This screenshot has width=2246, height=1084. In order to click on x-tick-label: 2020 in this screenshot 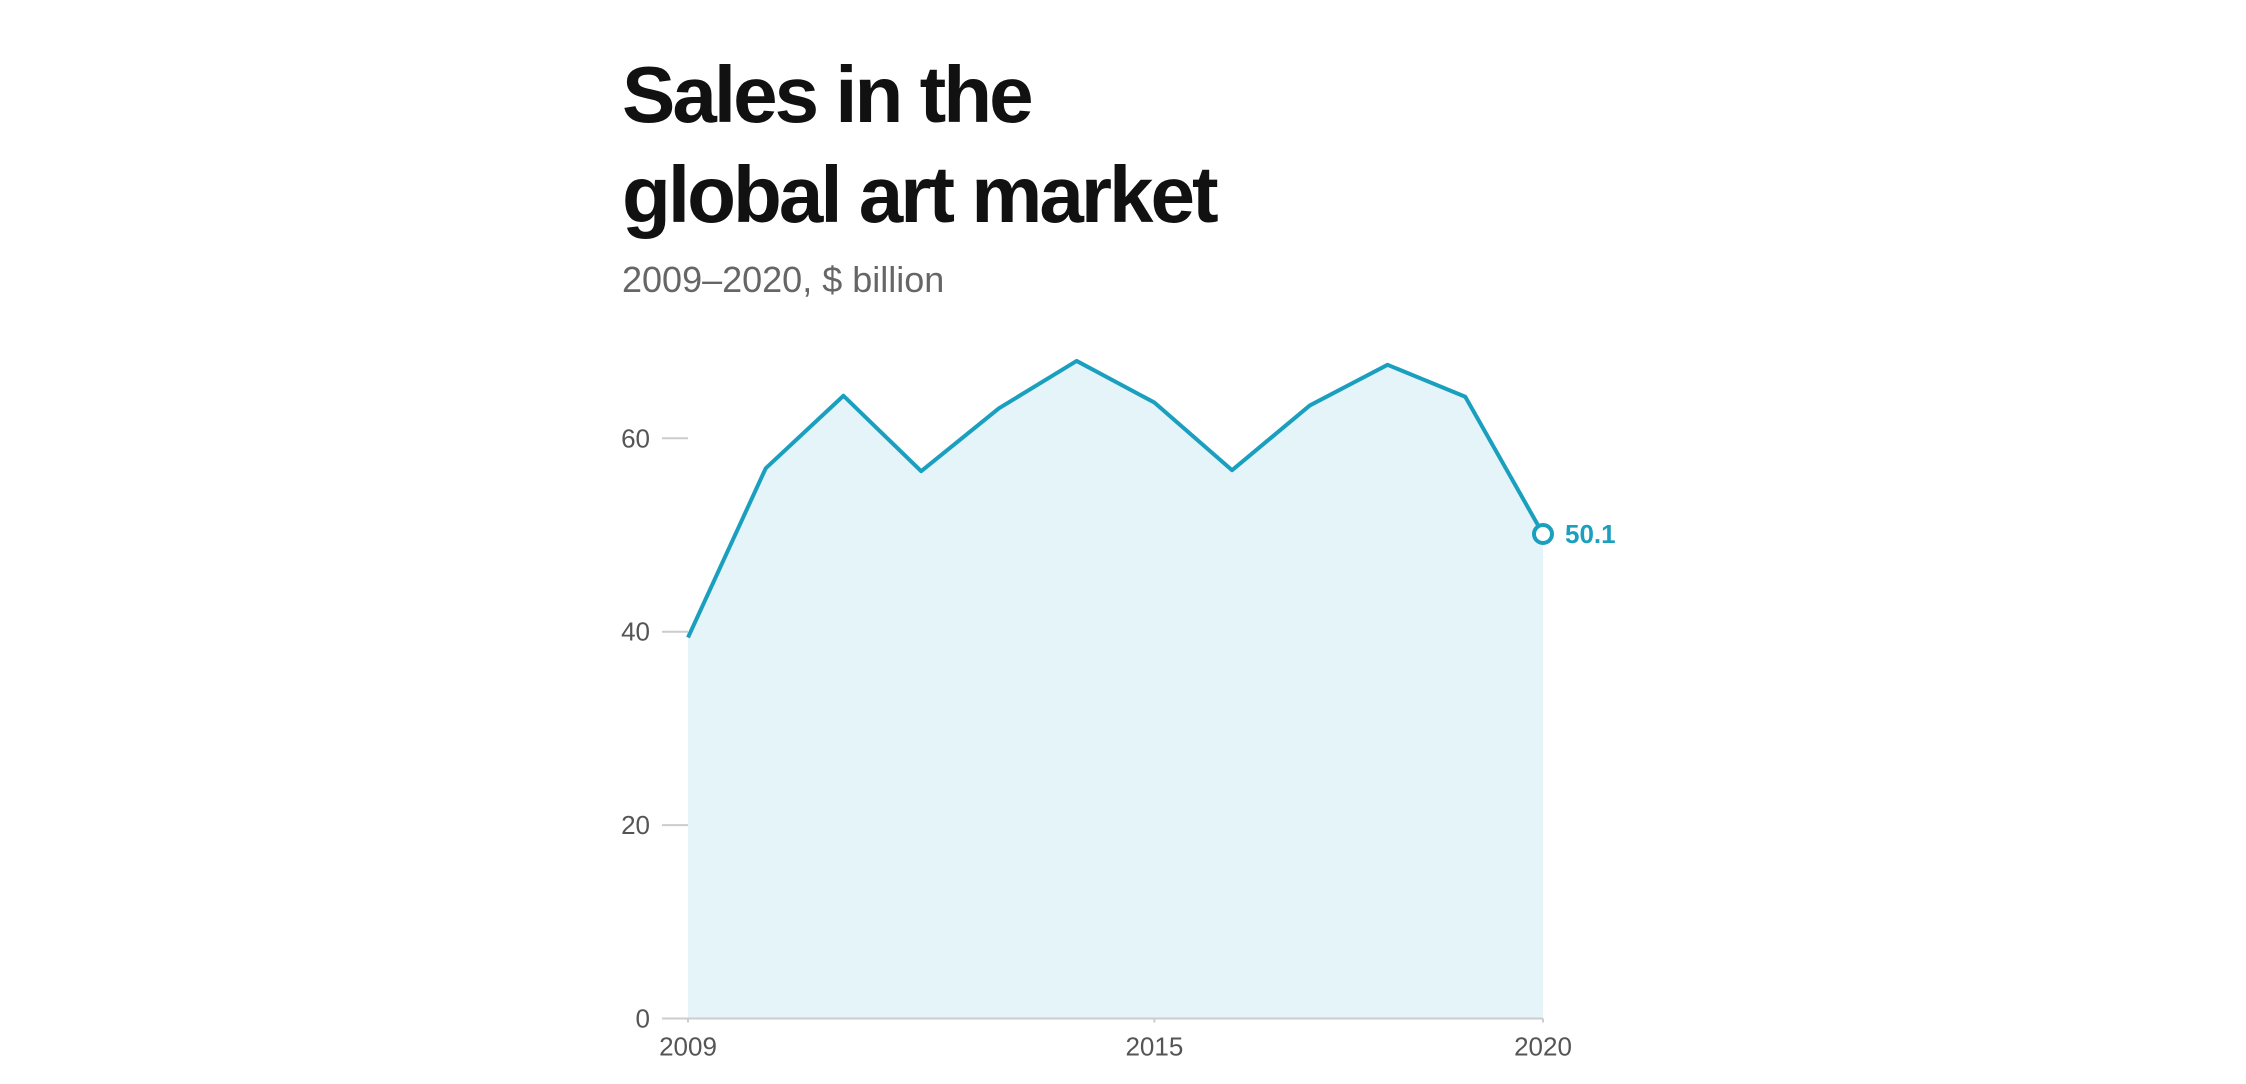, I will do `click(1543, 1047)`.